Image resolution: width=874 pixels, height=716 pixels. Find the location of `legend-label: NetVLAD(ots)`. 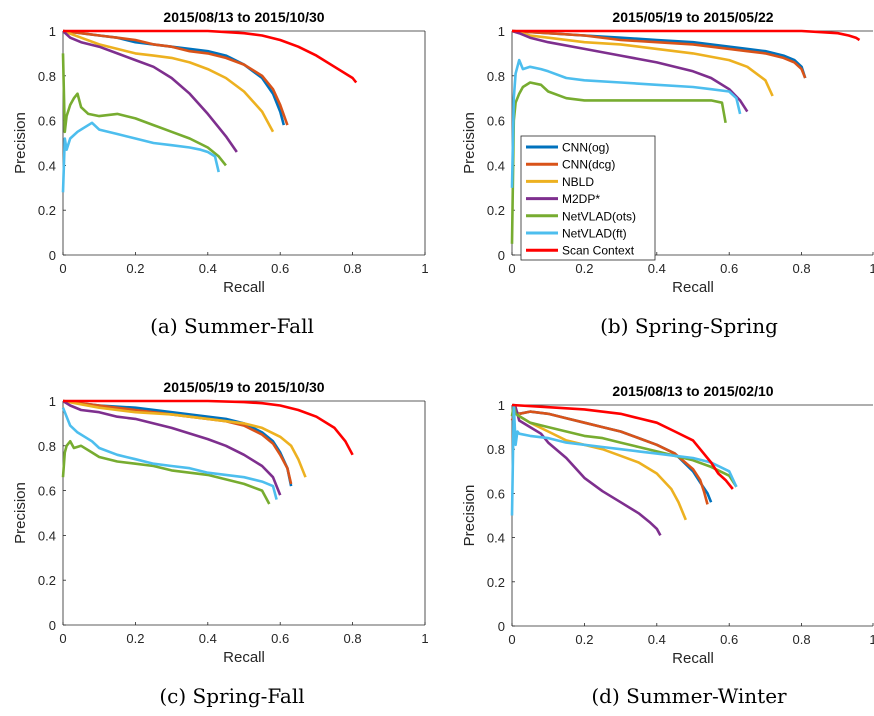

legend-label: NetVLAD(ots) is located at coordinates (599, 216).